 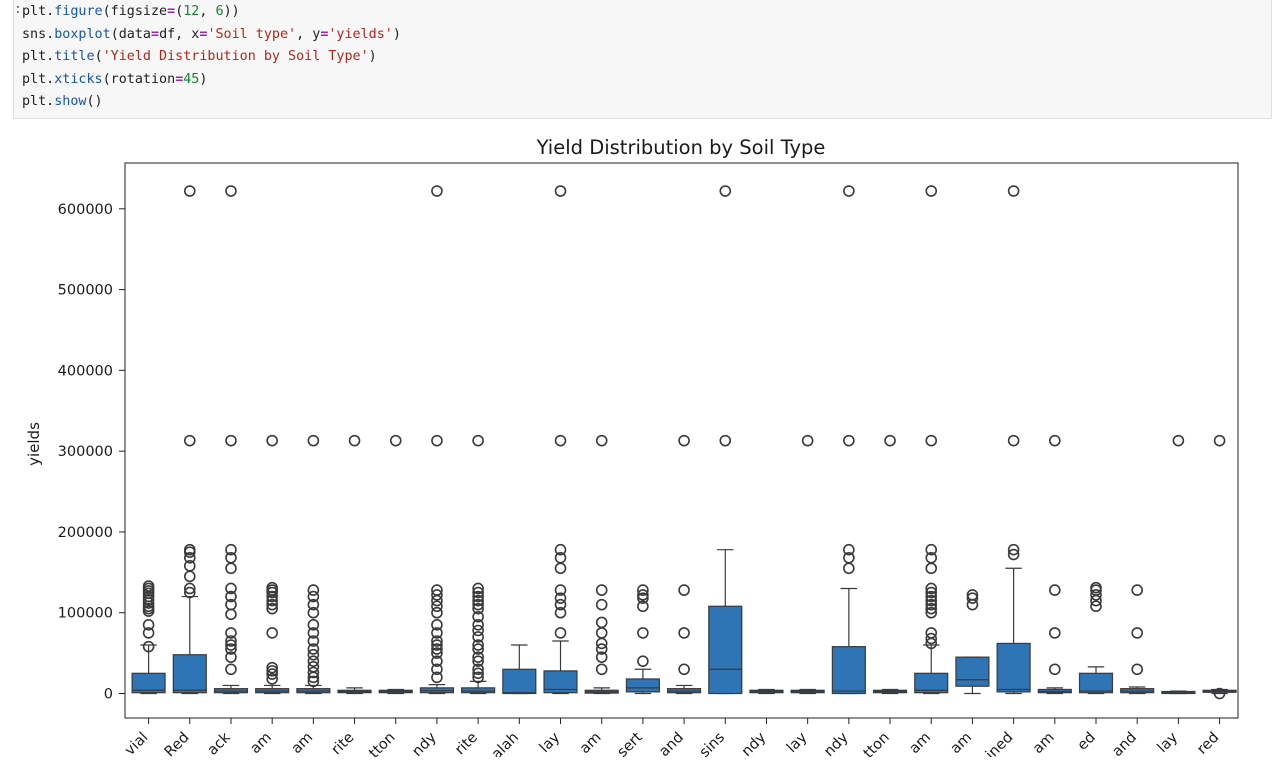 What do you see at coordinates (1124, 743) in the screenshot?
I see `x-tick-label: and` at bounding box center [1124, 743].